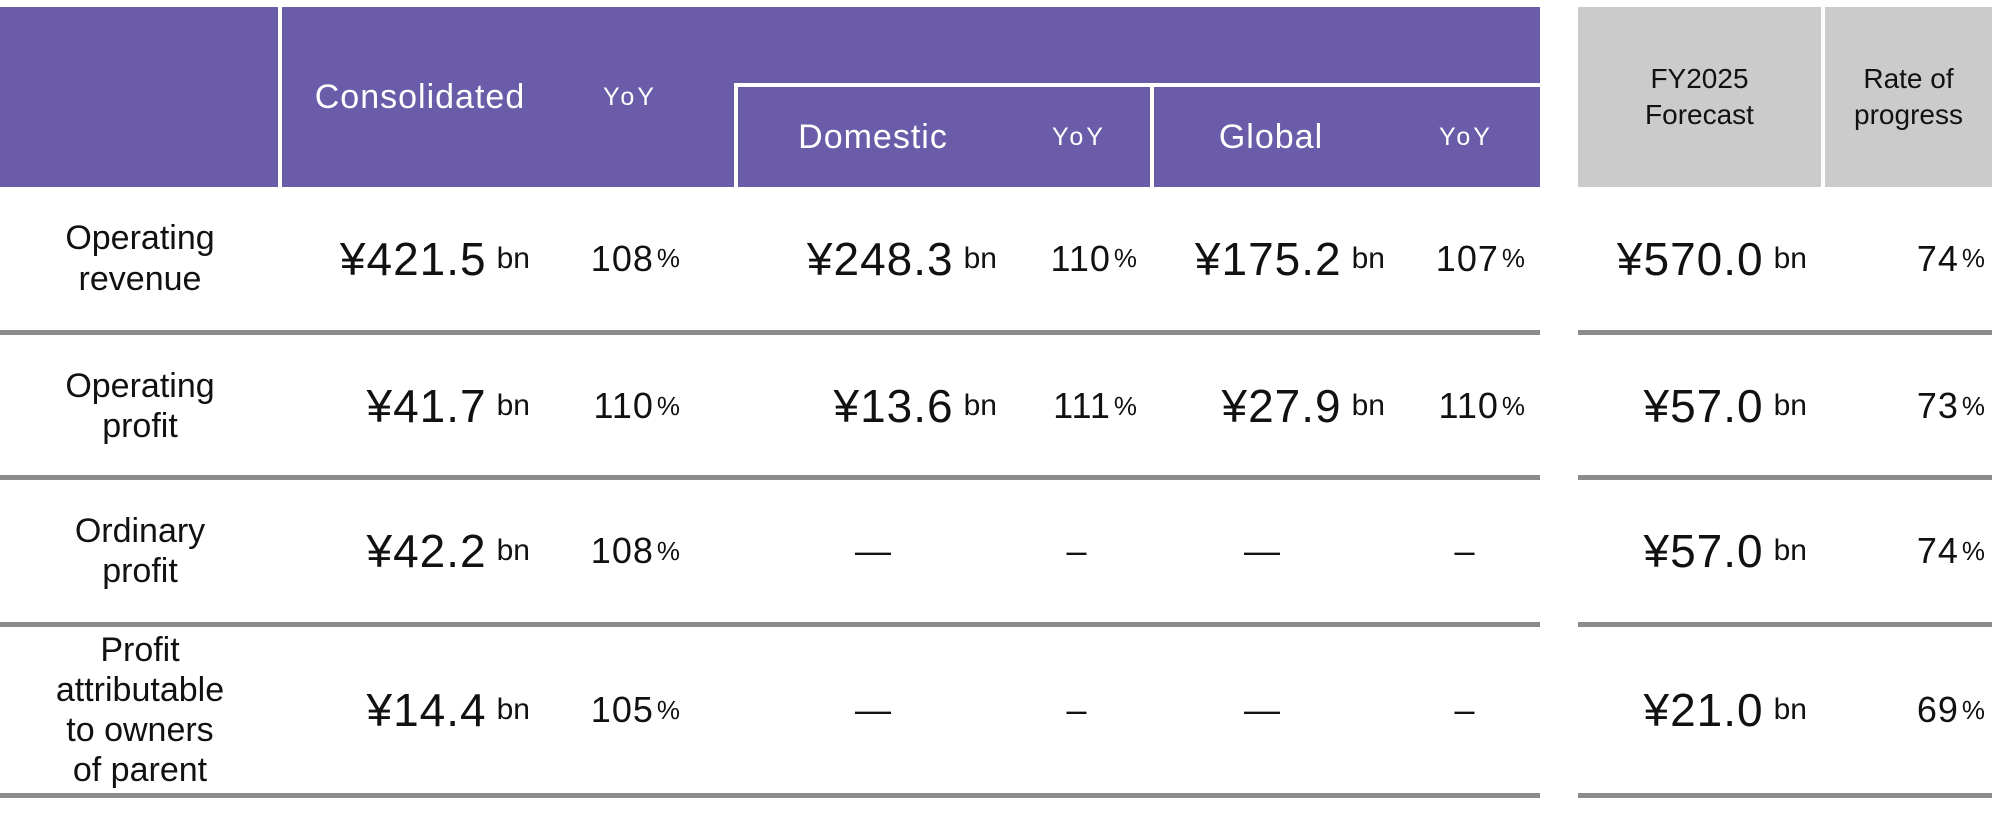 The image size is (2000, 813). Describe the element at coordinates (1785, 97) in the screenshot. I see `forecast-header-gray-band: FY2025 Forecast Rate of progress` at that location.